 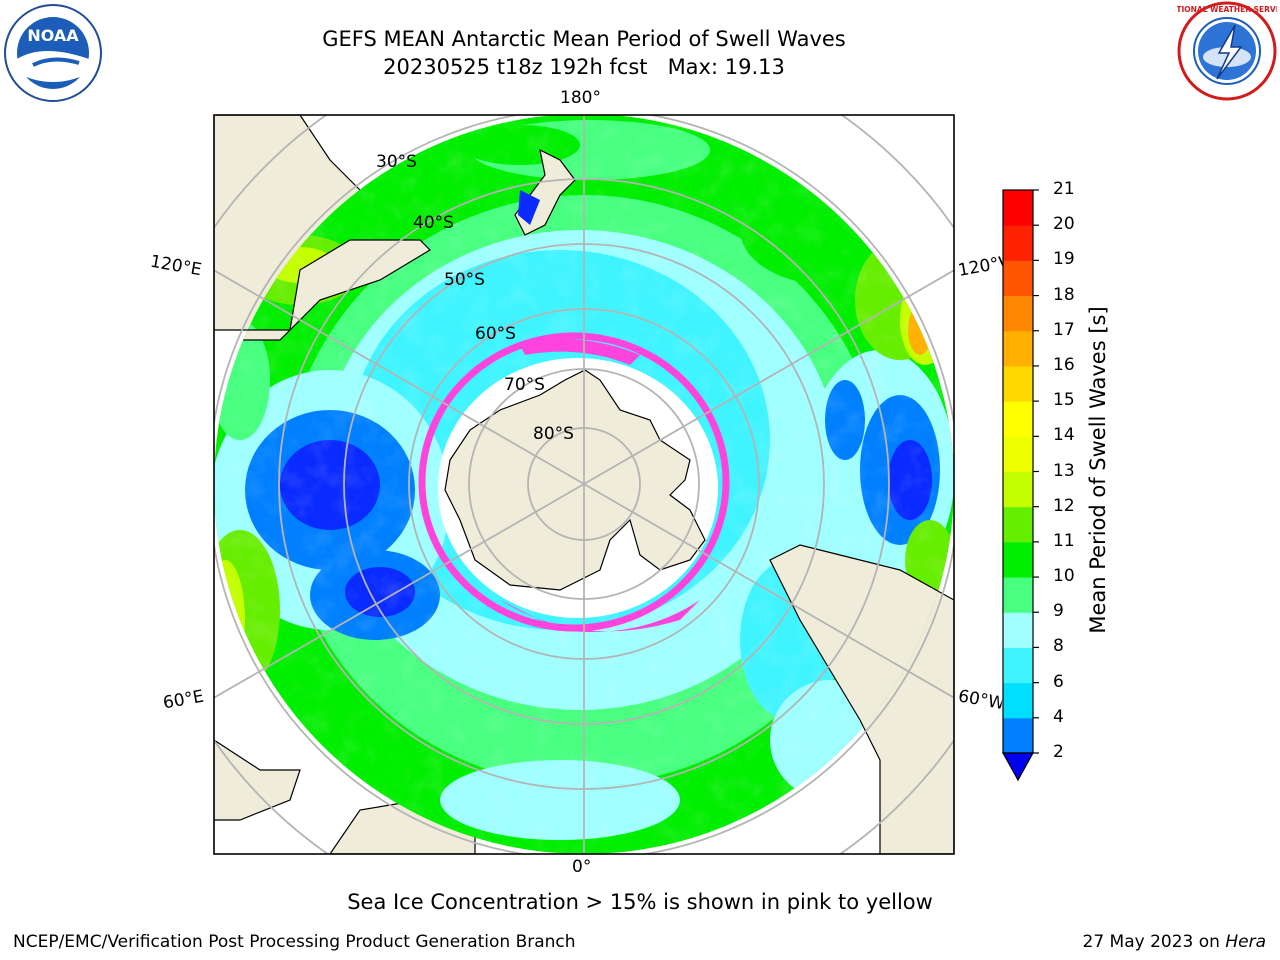 What do you see at coordinates (1058, 611) in the screenshot?
I see `colorbar-tick-label: 9` at bounding box center [1058, 611].